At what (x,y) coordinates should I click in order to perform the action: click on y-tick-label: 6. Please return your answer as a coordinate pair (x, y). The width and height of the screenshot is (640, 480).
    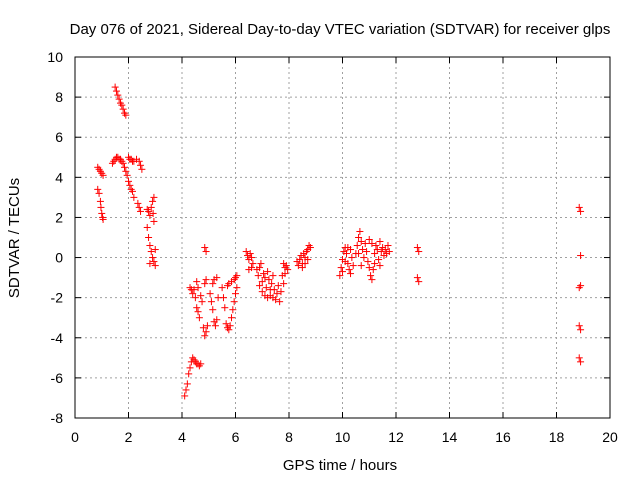
    Looking at the image, I should click on (59, 137).